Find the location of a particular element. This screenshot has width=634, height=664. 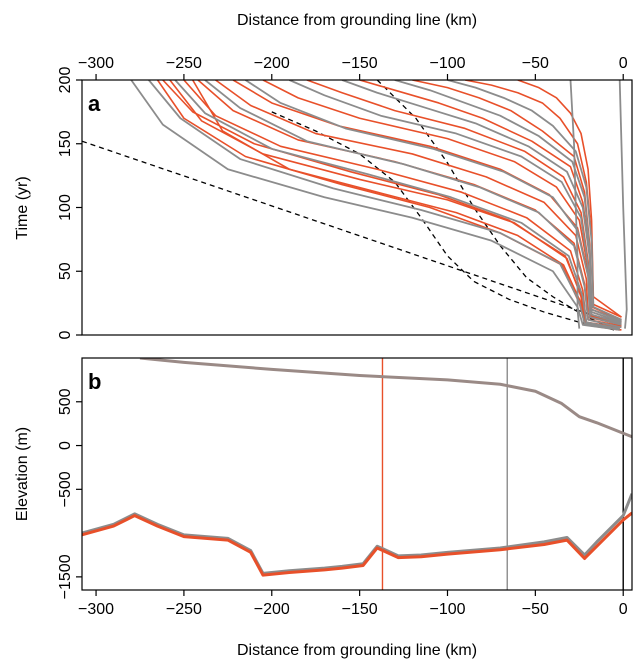

panel-a-y-tick-label: 100 is located at coordinates (65, 207).